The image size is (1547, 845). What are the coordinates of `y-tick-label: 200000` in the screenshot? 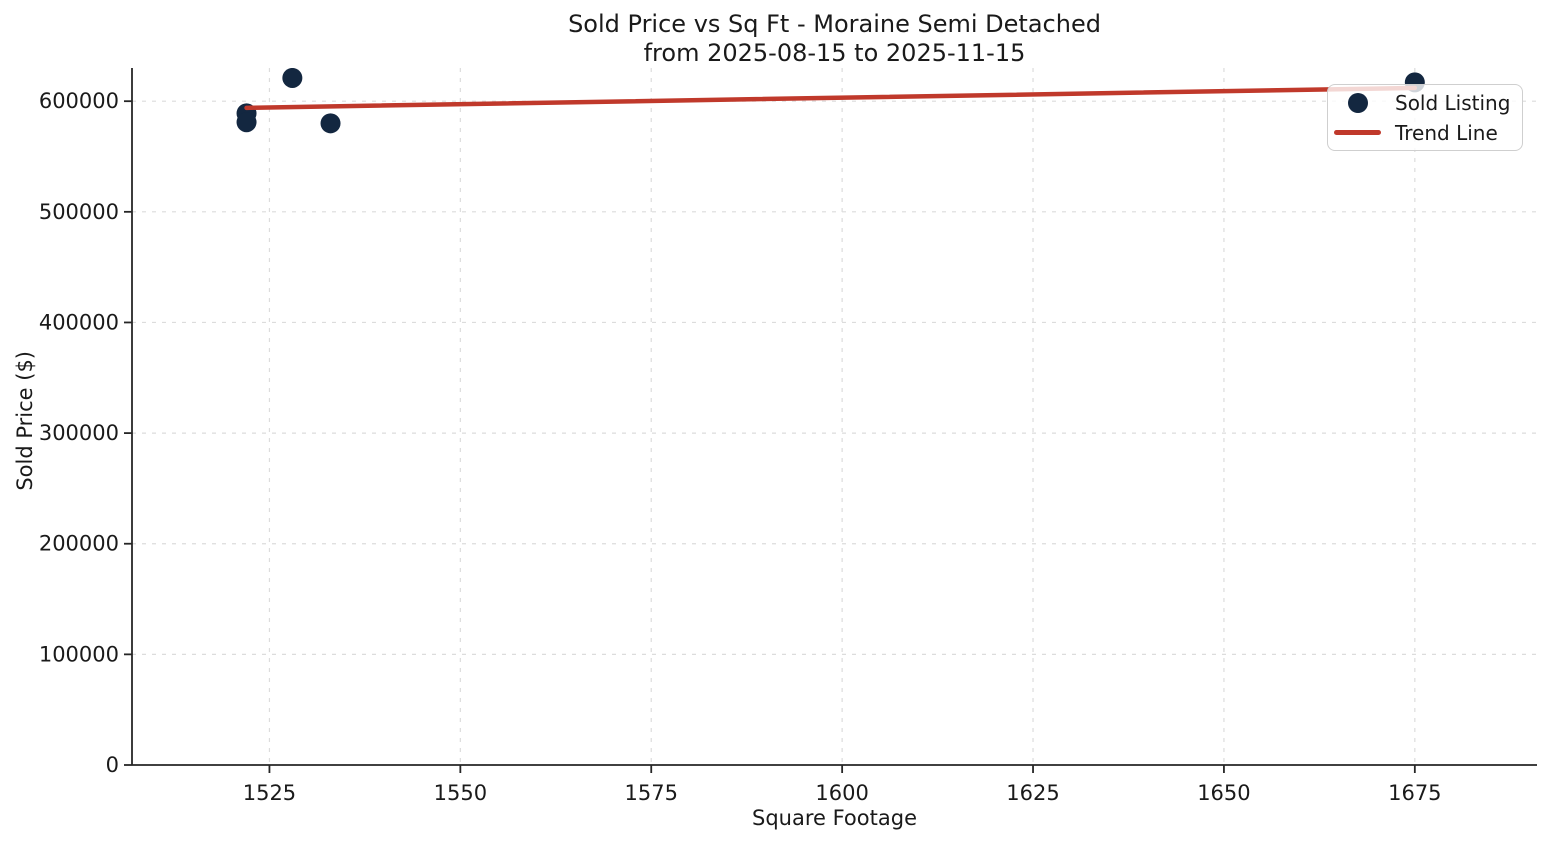 It's located at (79, 544).